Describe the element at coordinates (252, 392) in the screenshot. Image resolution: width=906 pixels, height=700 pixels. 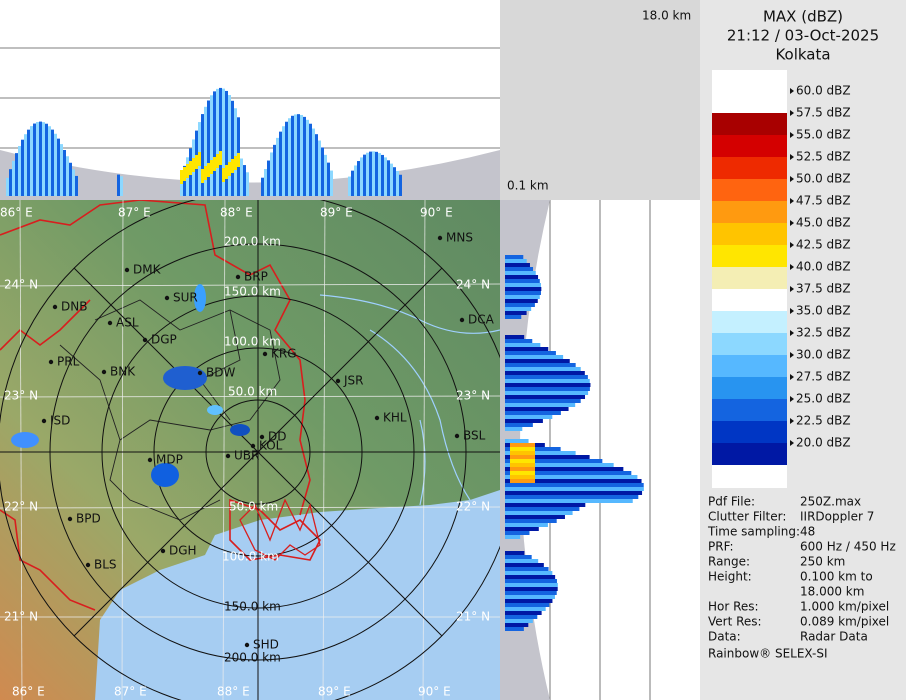
I see `range-label: 50.0 km` at that location.